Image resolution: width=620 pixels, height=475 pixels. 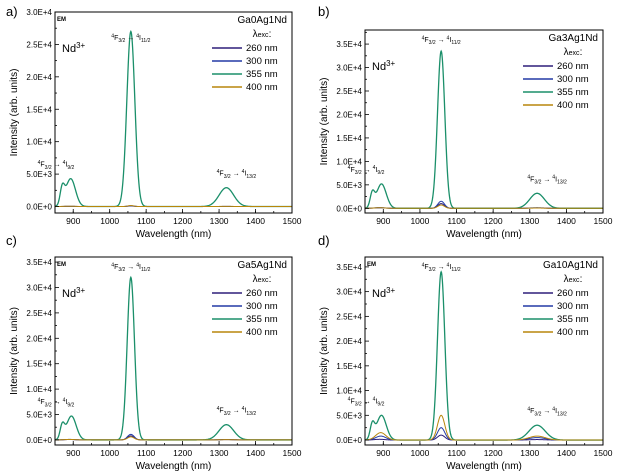 I want to click on panel-label: d), so click(x=324, y=240).